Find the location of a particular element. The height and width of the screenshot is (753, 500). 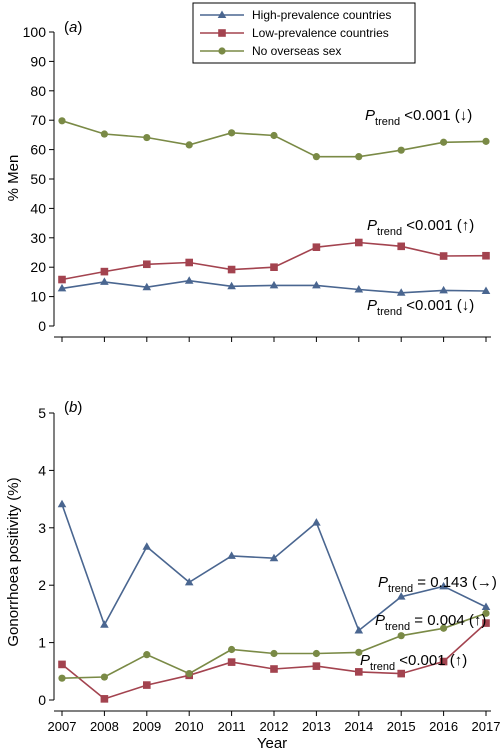

panel-0-ytick-label: 90 is located at coordinates (38, 61).